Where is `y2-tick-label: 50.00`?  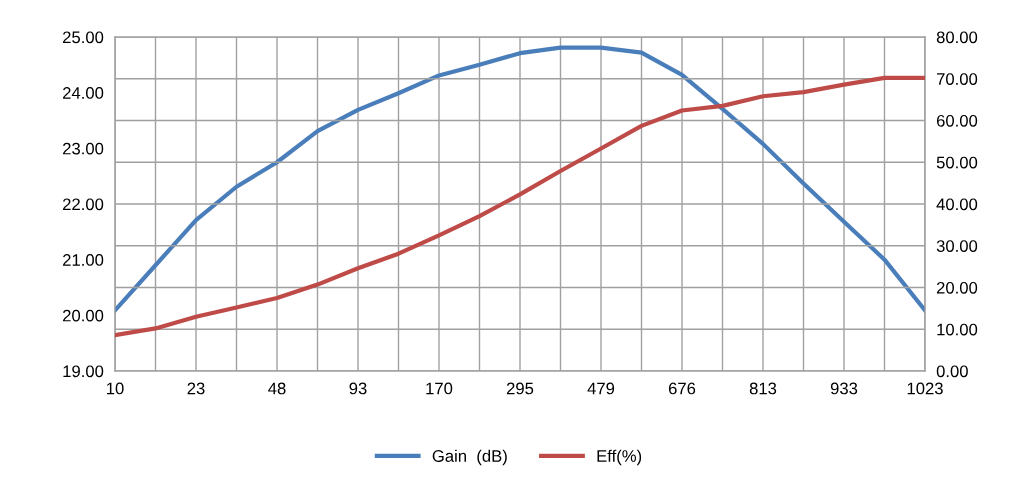
y2-tick-label: 50.00 is located at coordinates (957, 162).